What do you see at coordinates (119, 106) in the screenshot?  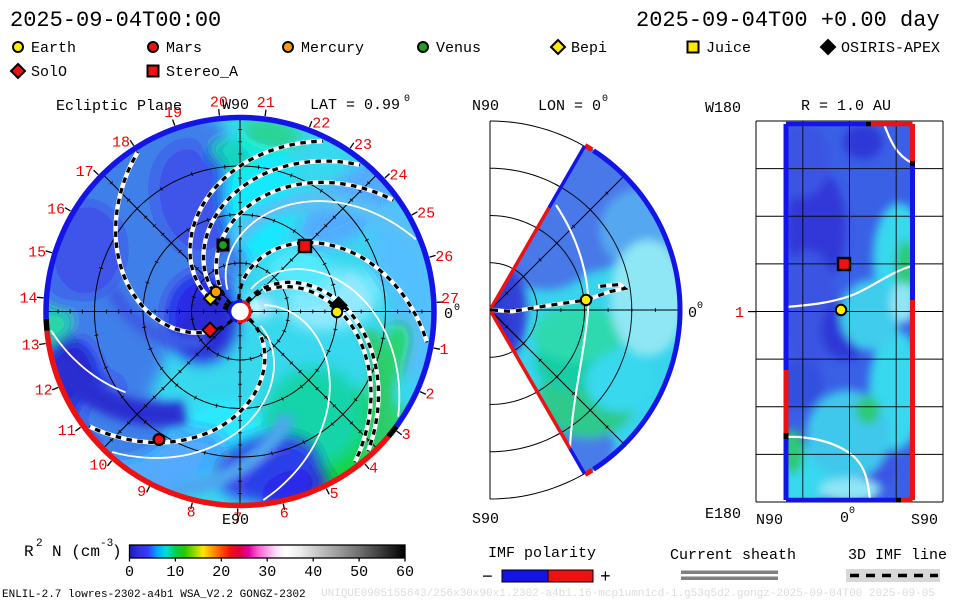 I see `svg-text: Ecliptic Plane` at bounding box center [119, 106].